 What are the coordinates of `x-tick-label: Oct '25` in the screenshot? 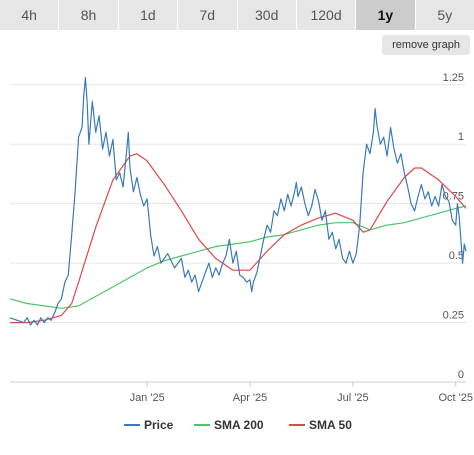 It's located at (455, 398).